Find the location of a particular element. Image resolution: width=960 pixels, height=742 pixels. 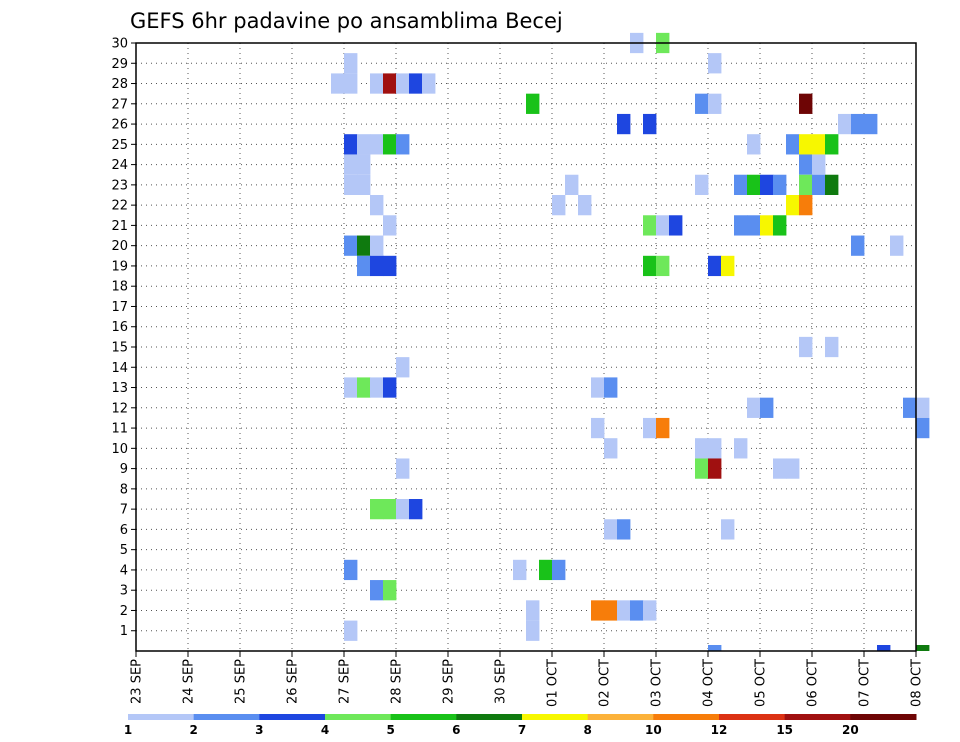

y-tick-label: 24 is located at coordinates (119, 165).